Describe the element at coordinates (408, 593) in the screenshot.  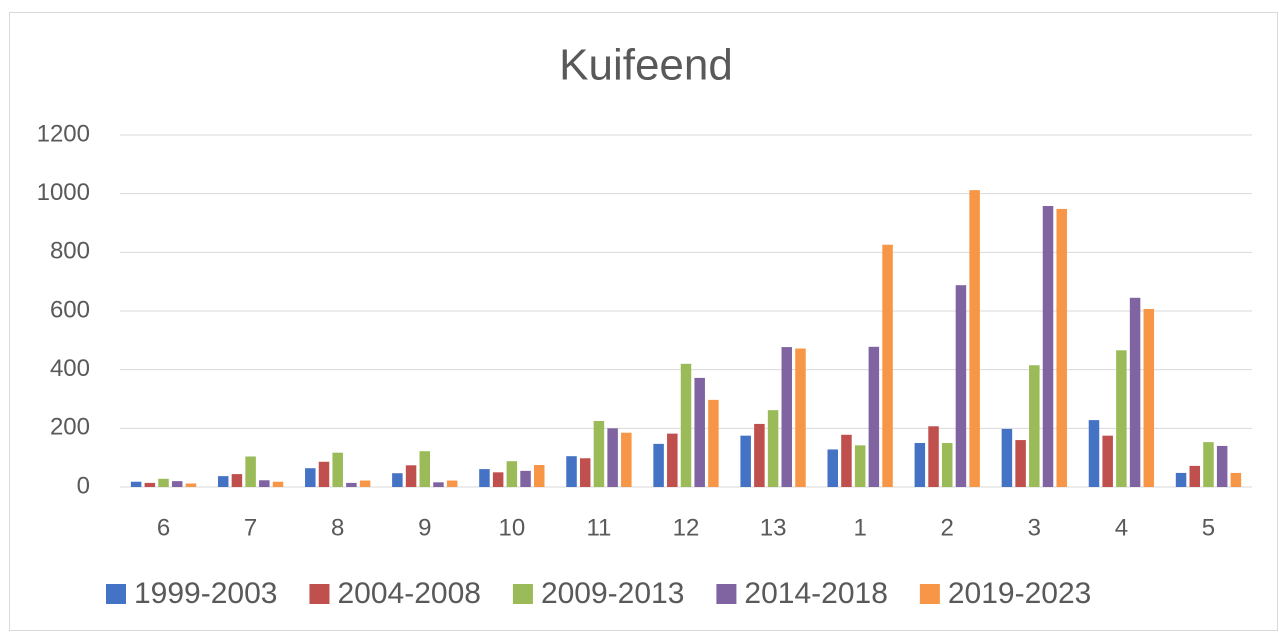
I see `legend-label: 2004-2008` at that location.